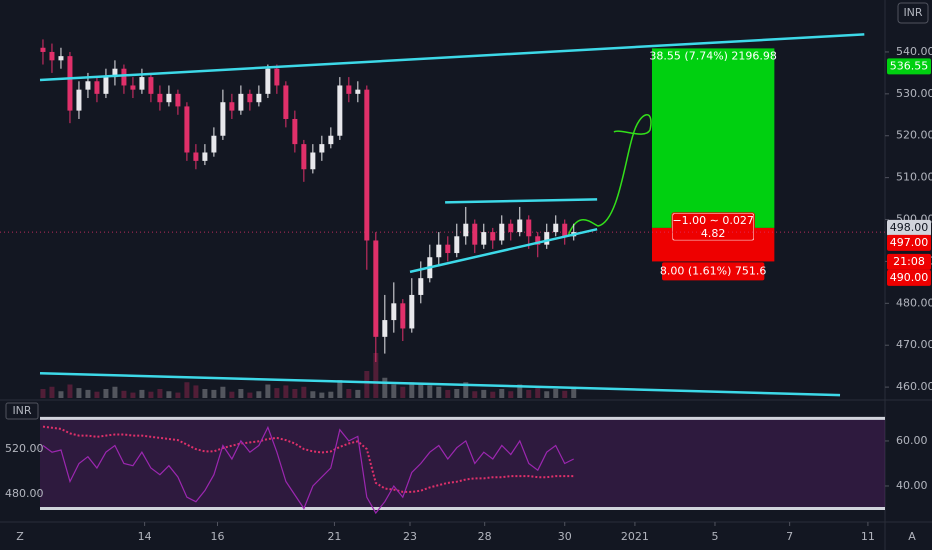 Image resolution: width=932 pixels, height=550 pixels. Describe the element at coordinates (714, 536) in the screenshot. I see `x-tick-label: 5` at that location.